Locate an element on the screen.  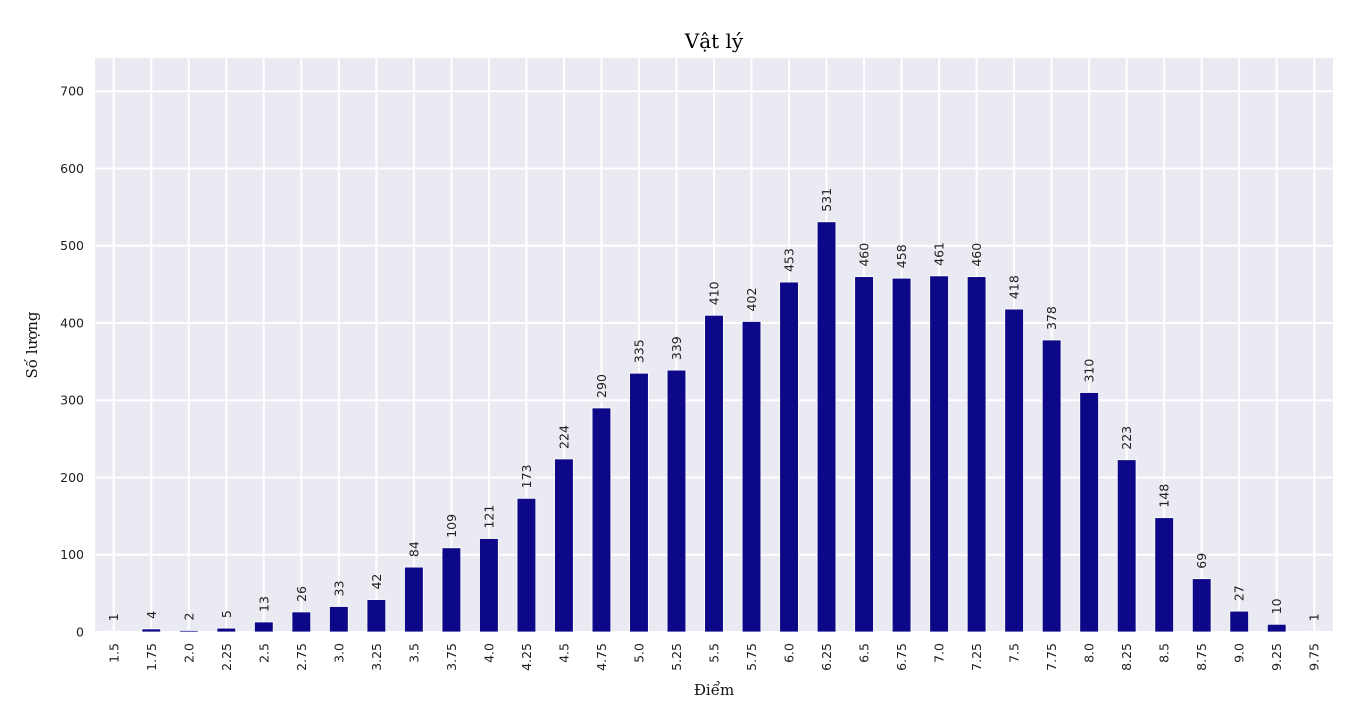
bar-value-label: 290 is located at coordinates (601, 386).